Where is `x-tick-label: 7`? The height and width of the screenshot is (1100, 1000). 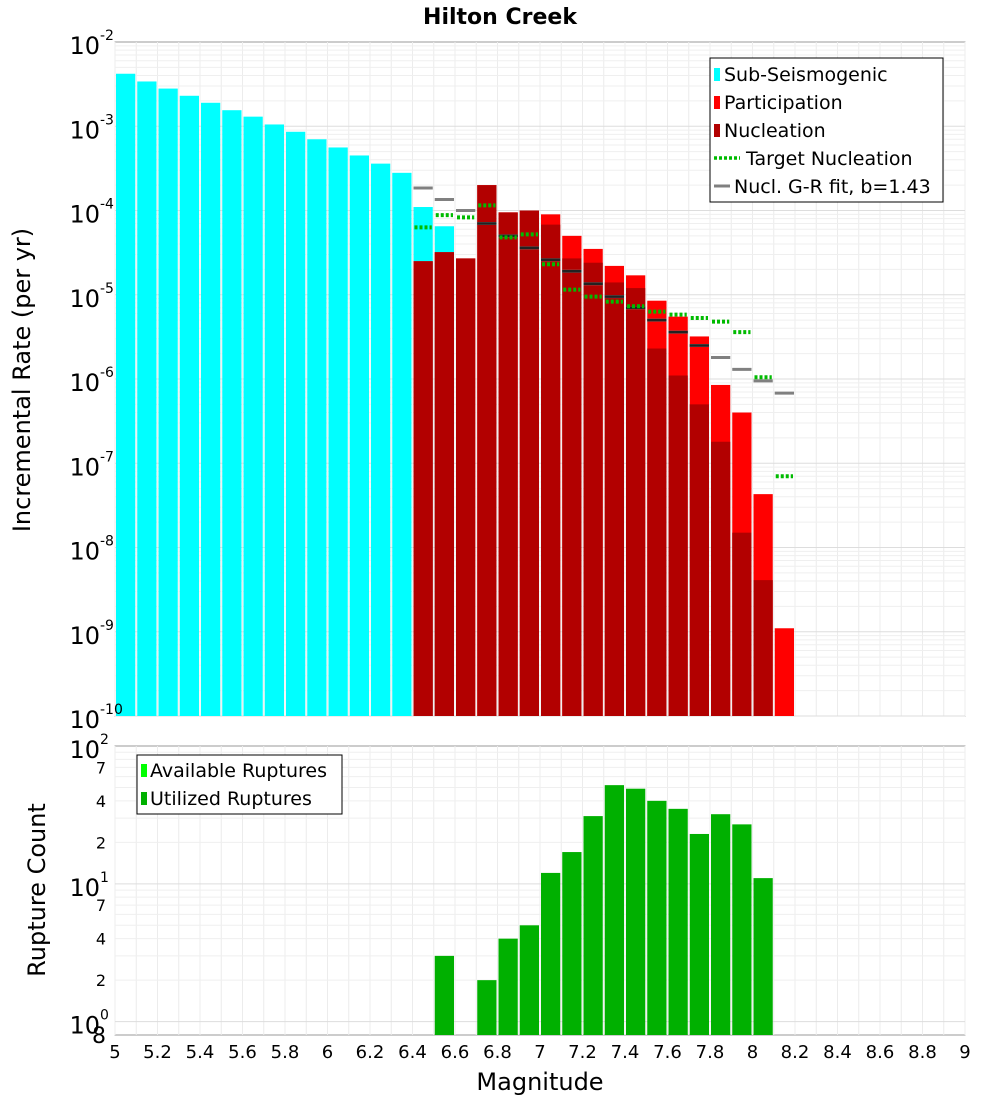 x-tick-label: 7 is located at coordinates (539, 1052).